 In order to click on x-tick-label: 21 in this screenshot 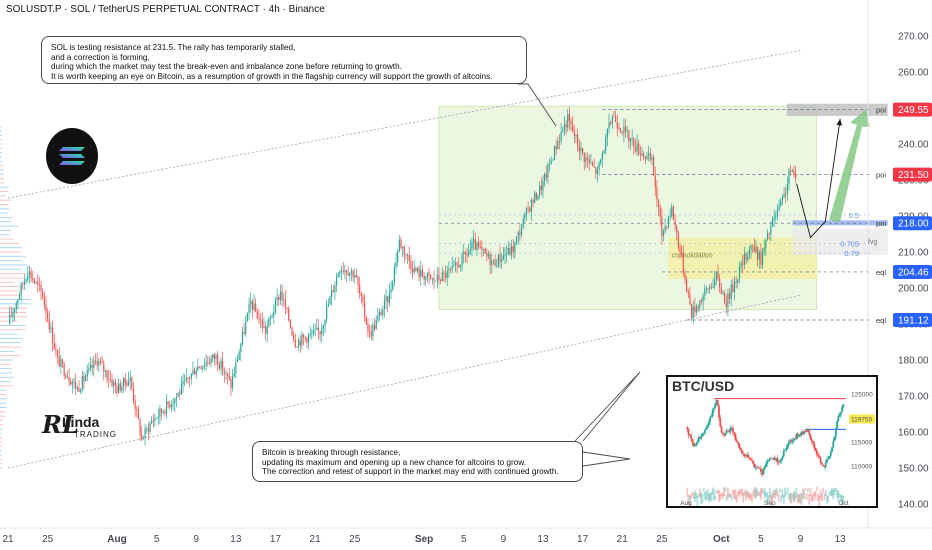, I will do `click(316, 539)`.